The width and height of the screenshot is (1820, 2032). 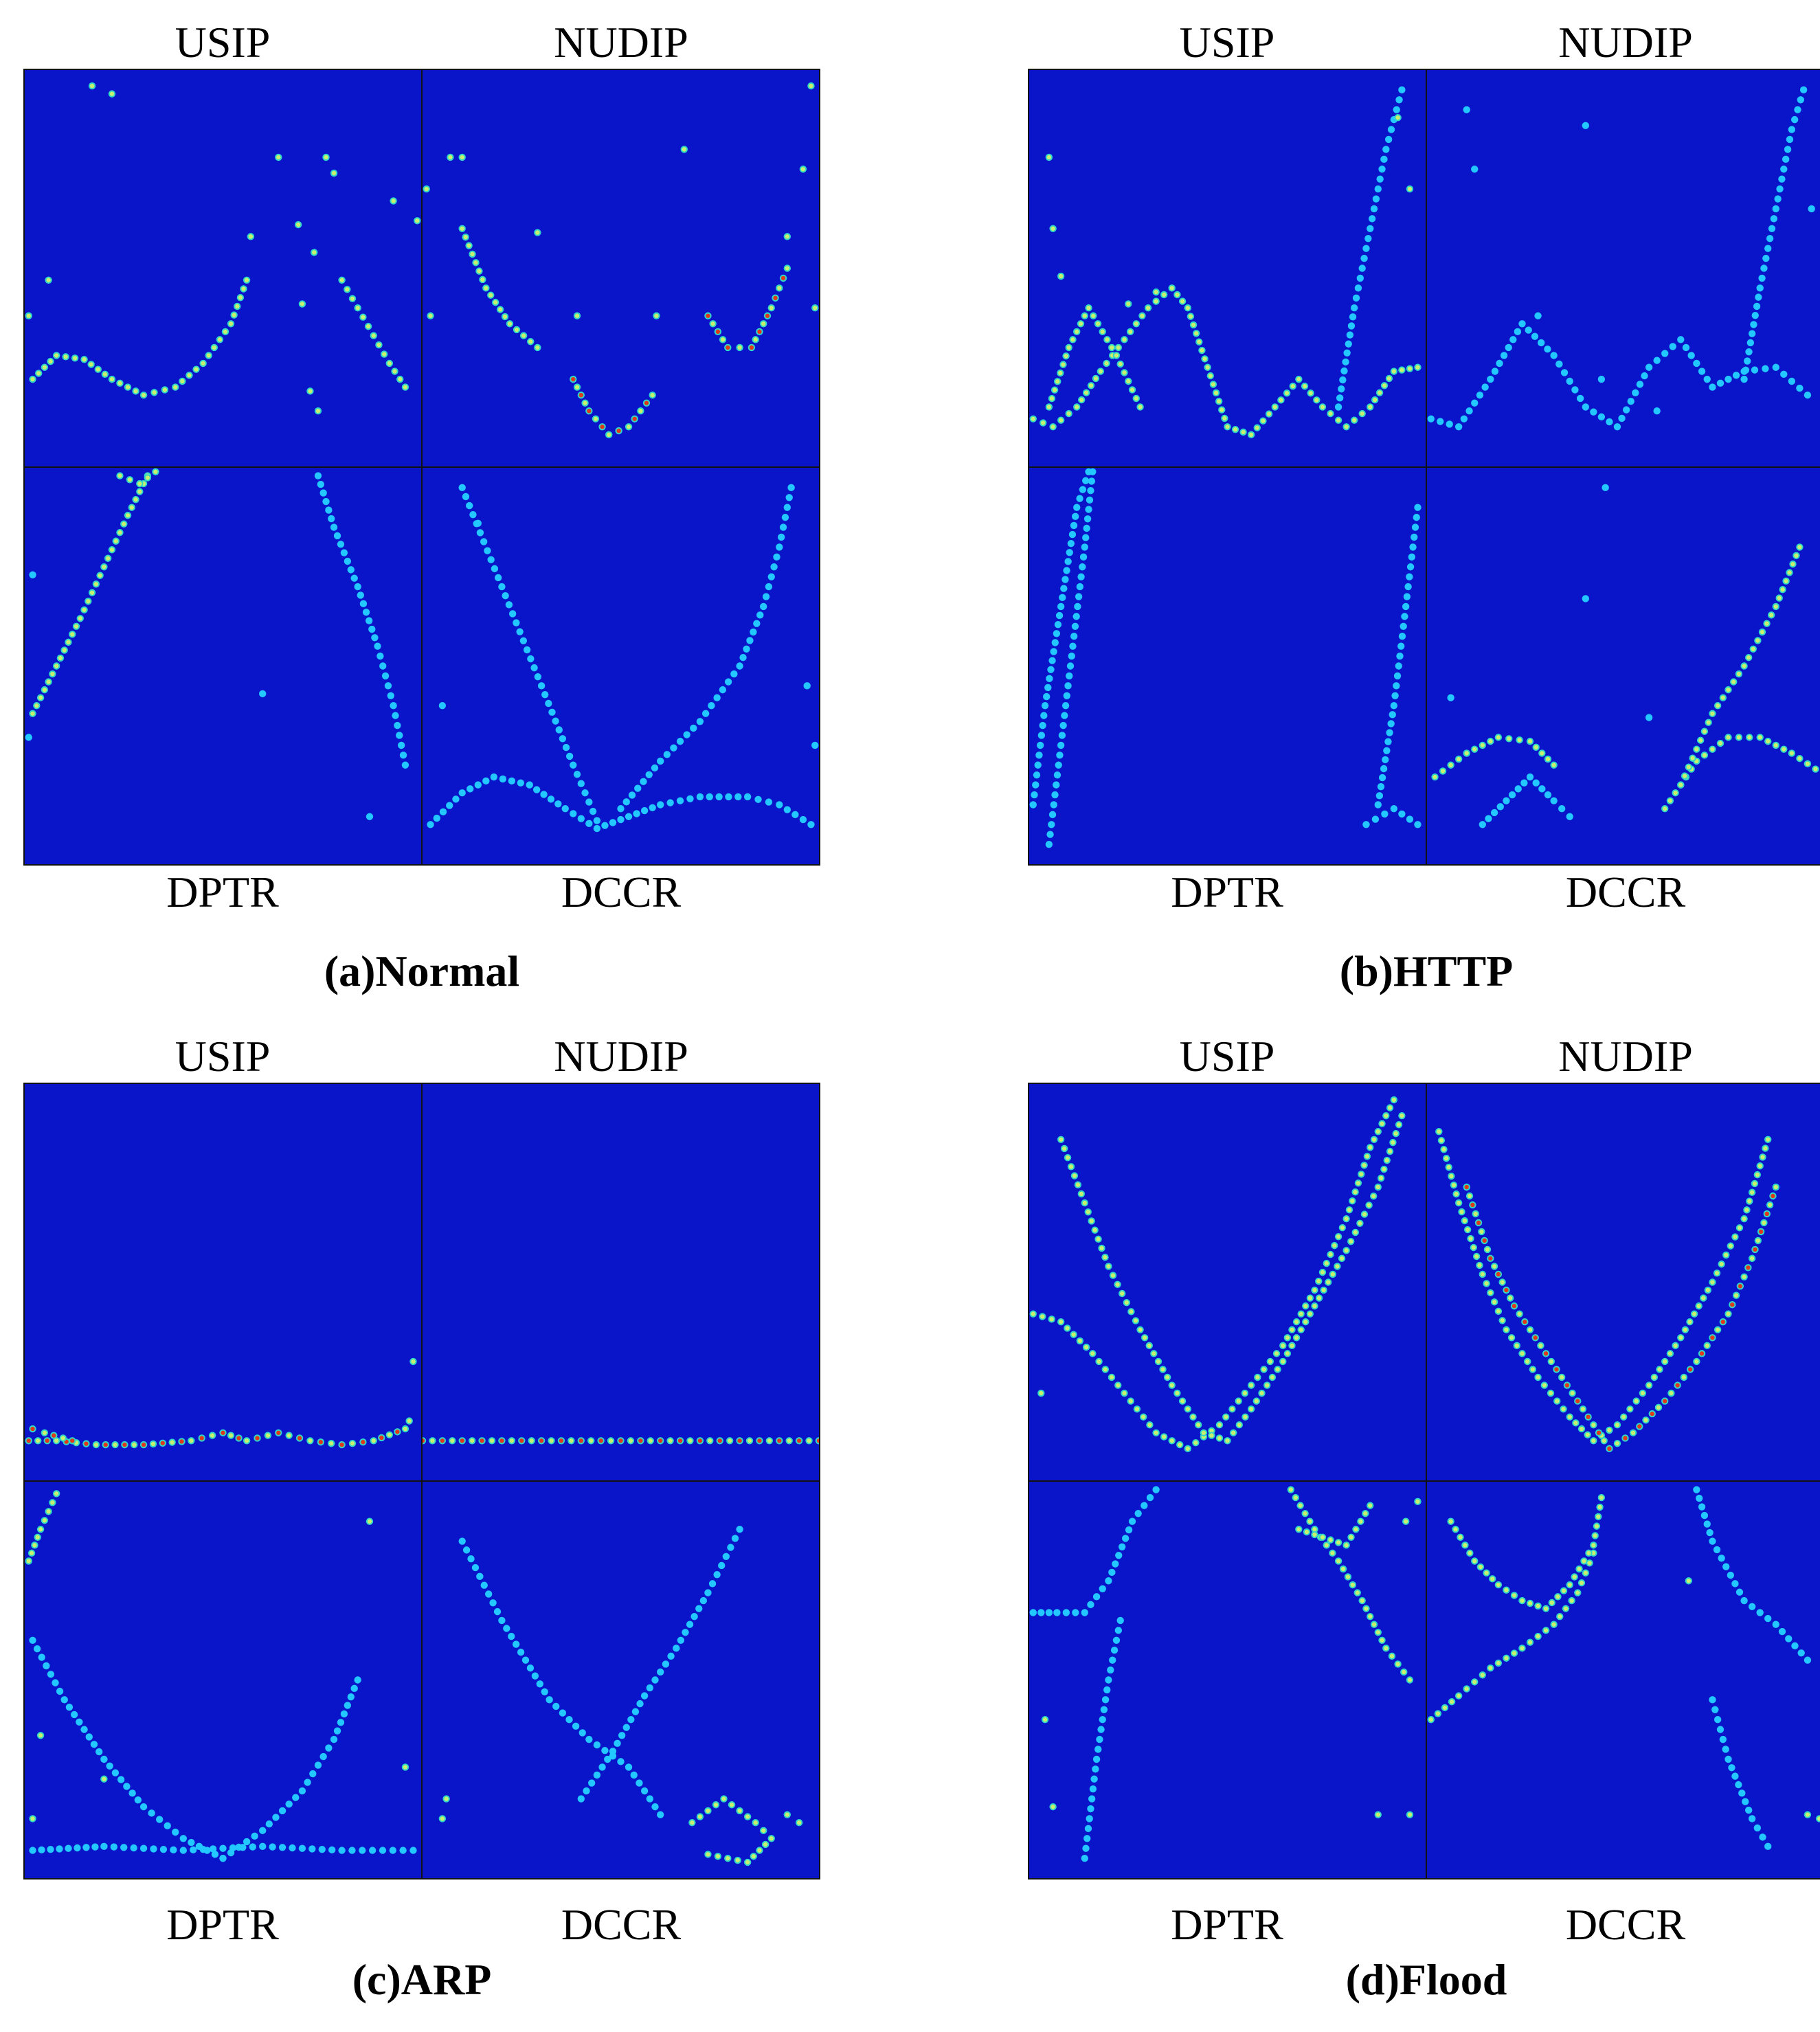 What do you see at coordinates (1426, 1979) in the screenshot?
I see `caption-flood: (d)Flood` at bounding box center [1426, 1979].